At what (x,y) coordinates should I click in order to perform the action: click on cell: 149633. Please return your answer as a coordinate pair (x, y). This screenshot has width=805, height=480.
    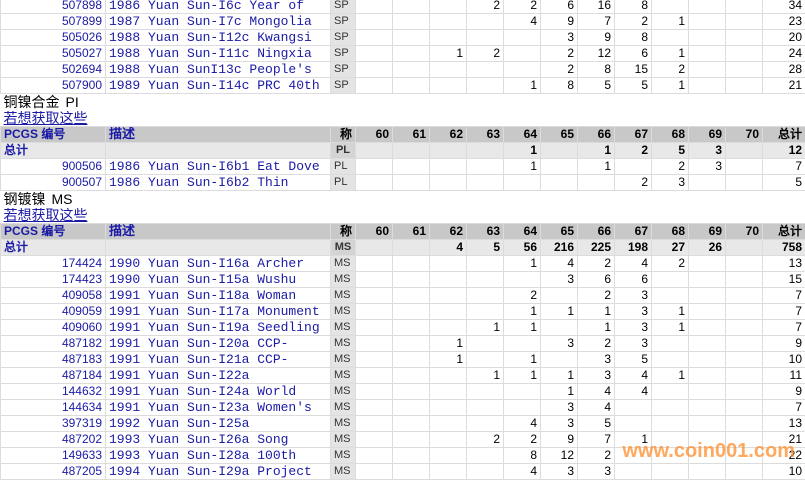
    Looking at the image, I should click on (53, 455).